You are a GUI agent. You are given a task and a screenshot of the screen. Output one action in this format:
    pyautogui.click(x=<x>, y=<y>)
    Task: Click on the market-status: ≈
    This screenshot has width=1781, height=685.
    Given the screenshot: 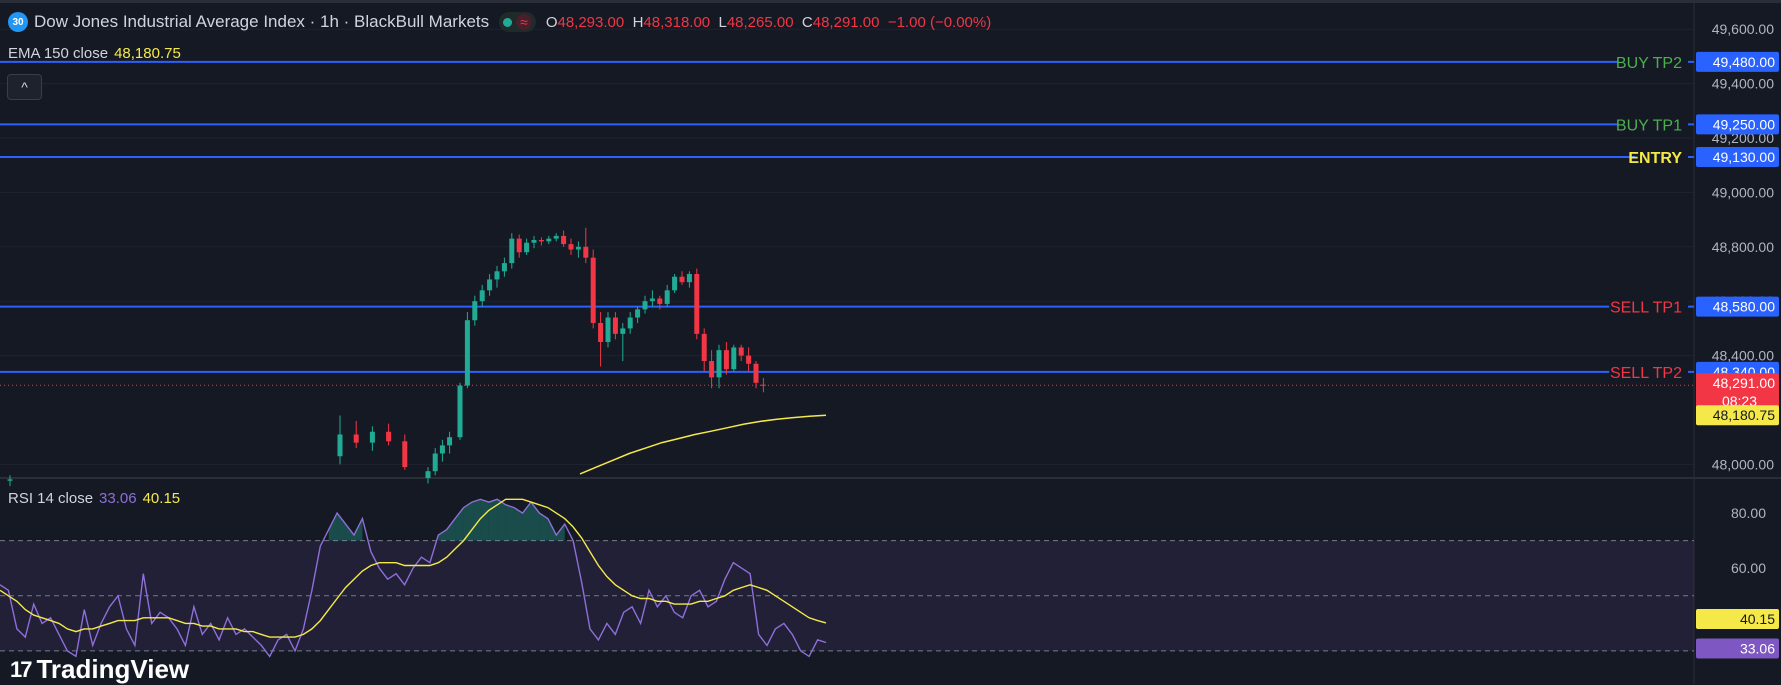 What is the action you would take?
    pyautogui.click(x=517, y=22)
    